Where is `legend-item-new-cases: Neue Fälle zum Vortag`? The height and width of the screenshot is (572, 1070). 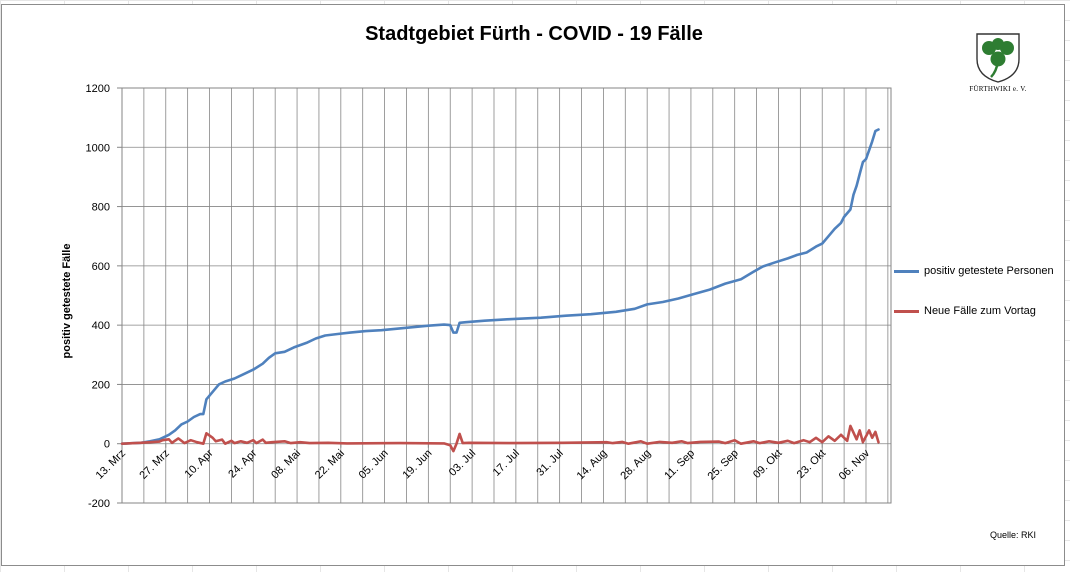 legend-item-new-cases: Neue Fälle zum Vortag is located at coordinates (976, 311).